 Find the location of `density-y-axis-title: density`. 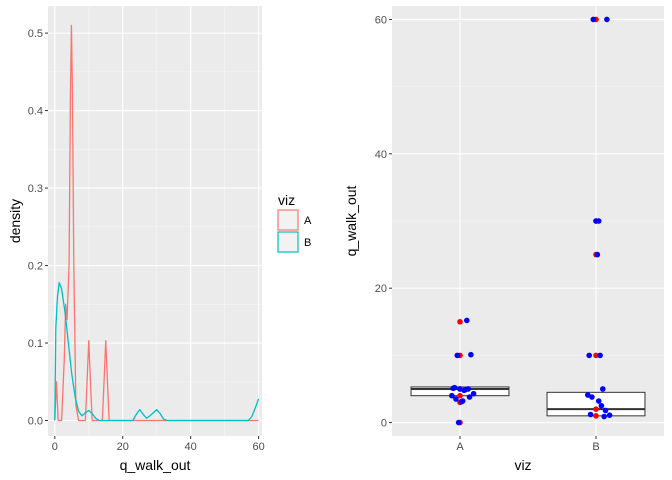

density-y-axis-title: density is located at coordinates (15, 221).